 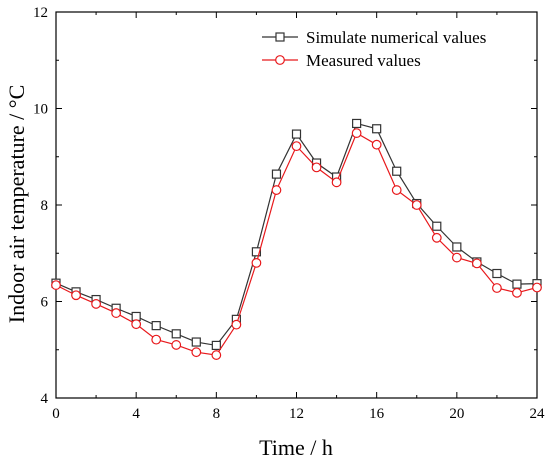 What do you see at coordinates (396, 37) in the screenshot?
I see `legend-label: Simulate numerical values` at bounding box center [396, 37].